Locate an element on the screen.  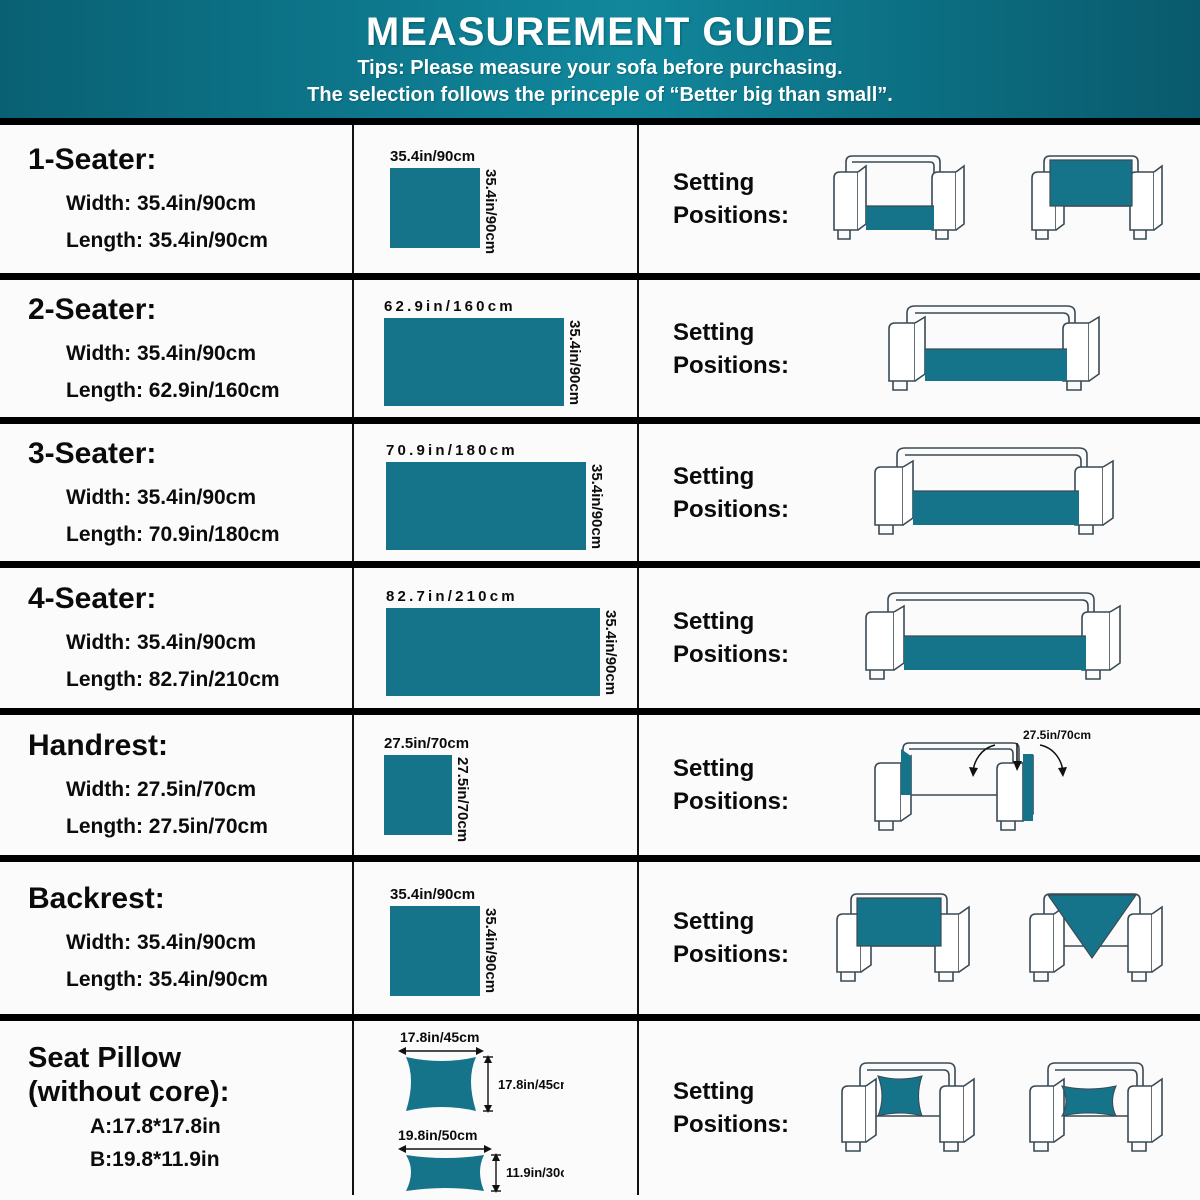
pillow-a-shape: 17.8in/45cm is located at coordinates (481, 1080).